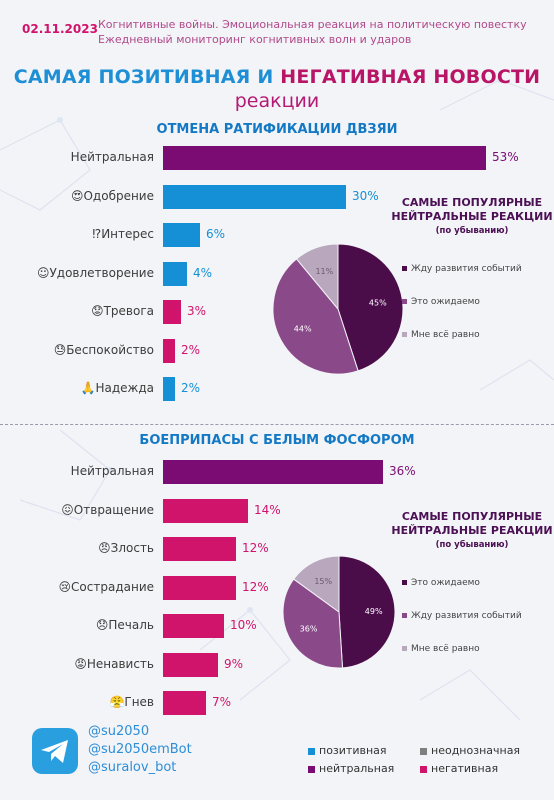 Image resolution: width=554 pixels, height=800 pixels. What do you see at coordinates (472, 231) in the screenshot?
I see `pie-1-title-line3: (по убыванию)` at bounding box center [472, 231].